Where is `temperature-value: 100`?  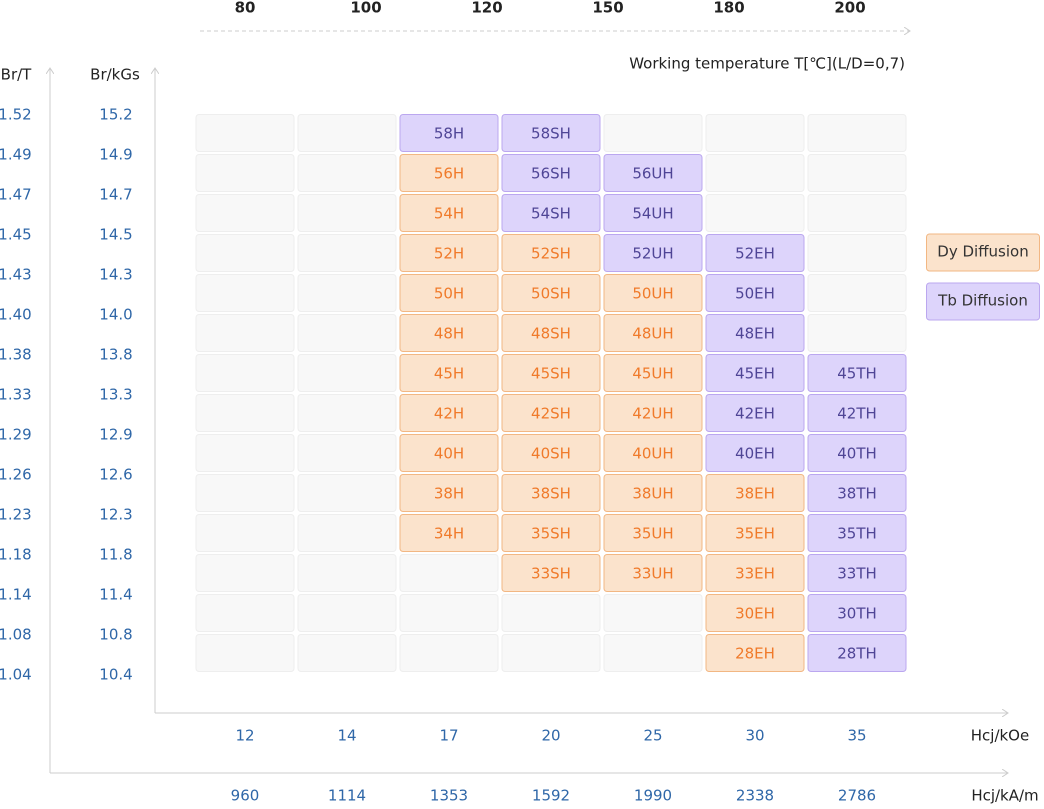
temperature-value: 100 is located at coordinates (365, 8).